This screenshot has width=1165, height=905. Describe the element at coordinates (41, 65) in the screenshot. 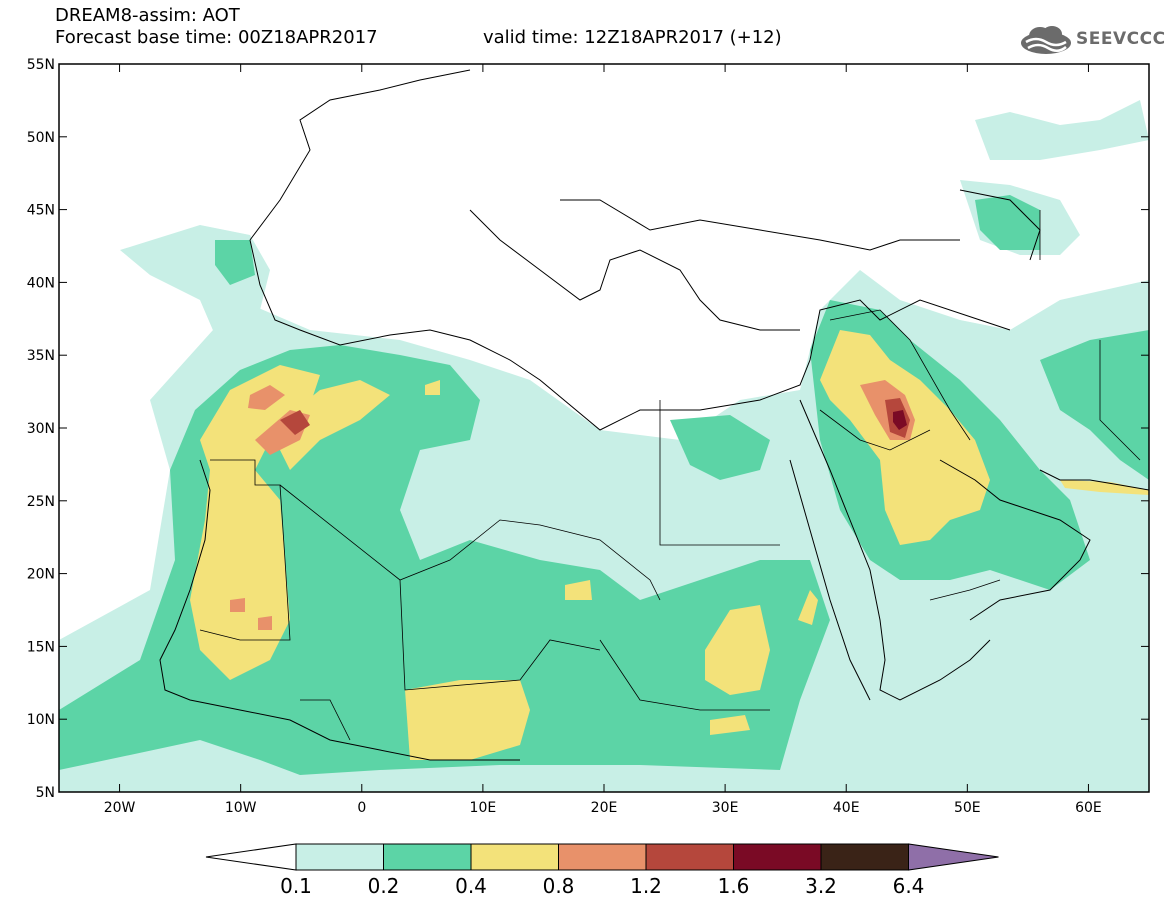

I see `lat-label: 55N` at that location.